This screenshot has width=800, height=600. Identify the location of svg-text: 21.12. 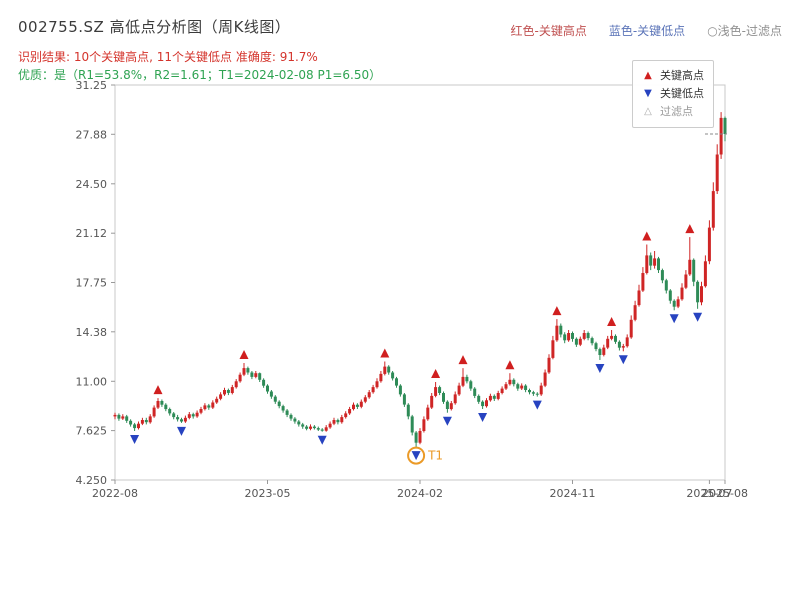
(92, 233).